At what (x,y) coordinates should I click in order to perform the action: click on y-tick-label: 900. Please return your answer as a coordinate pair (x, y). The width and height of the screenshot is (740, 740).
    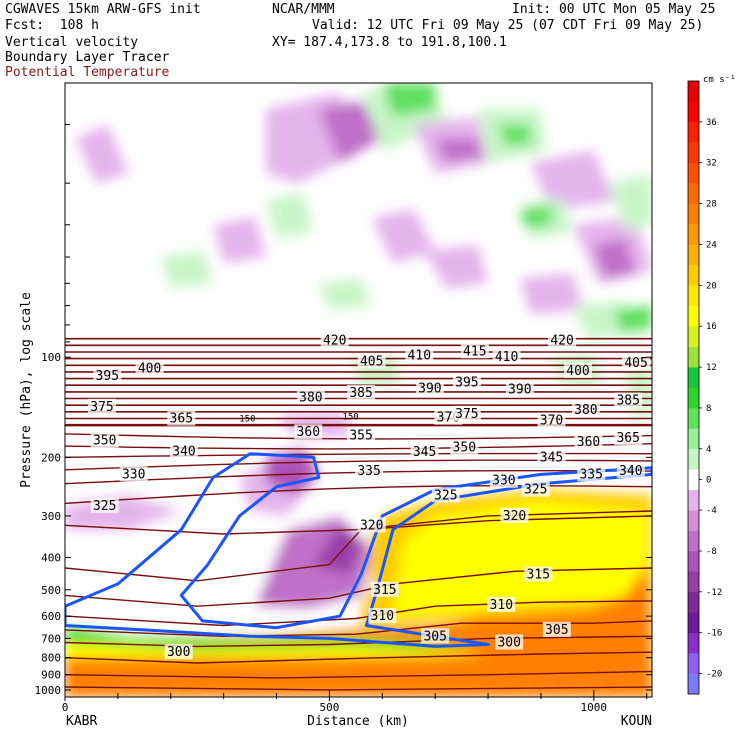
    Looking at the image, I should click on (51, 675).